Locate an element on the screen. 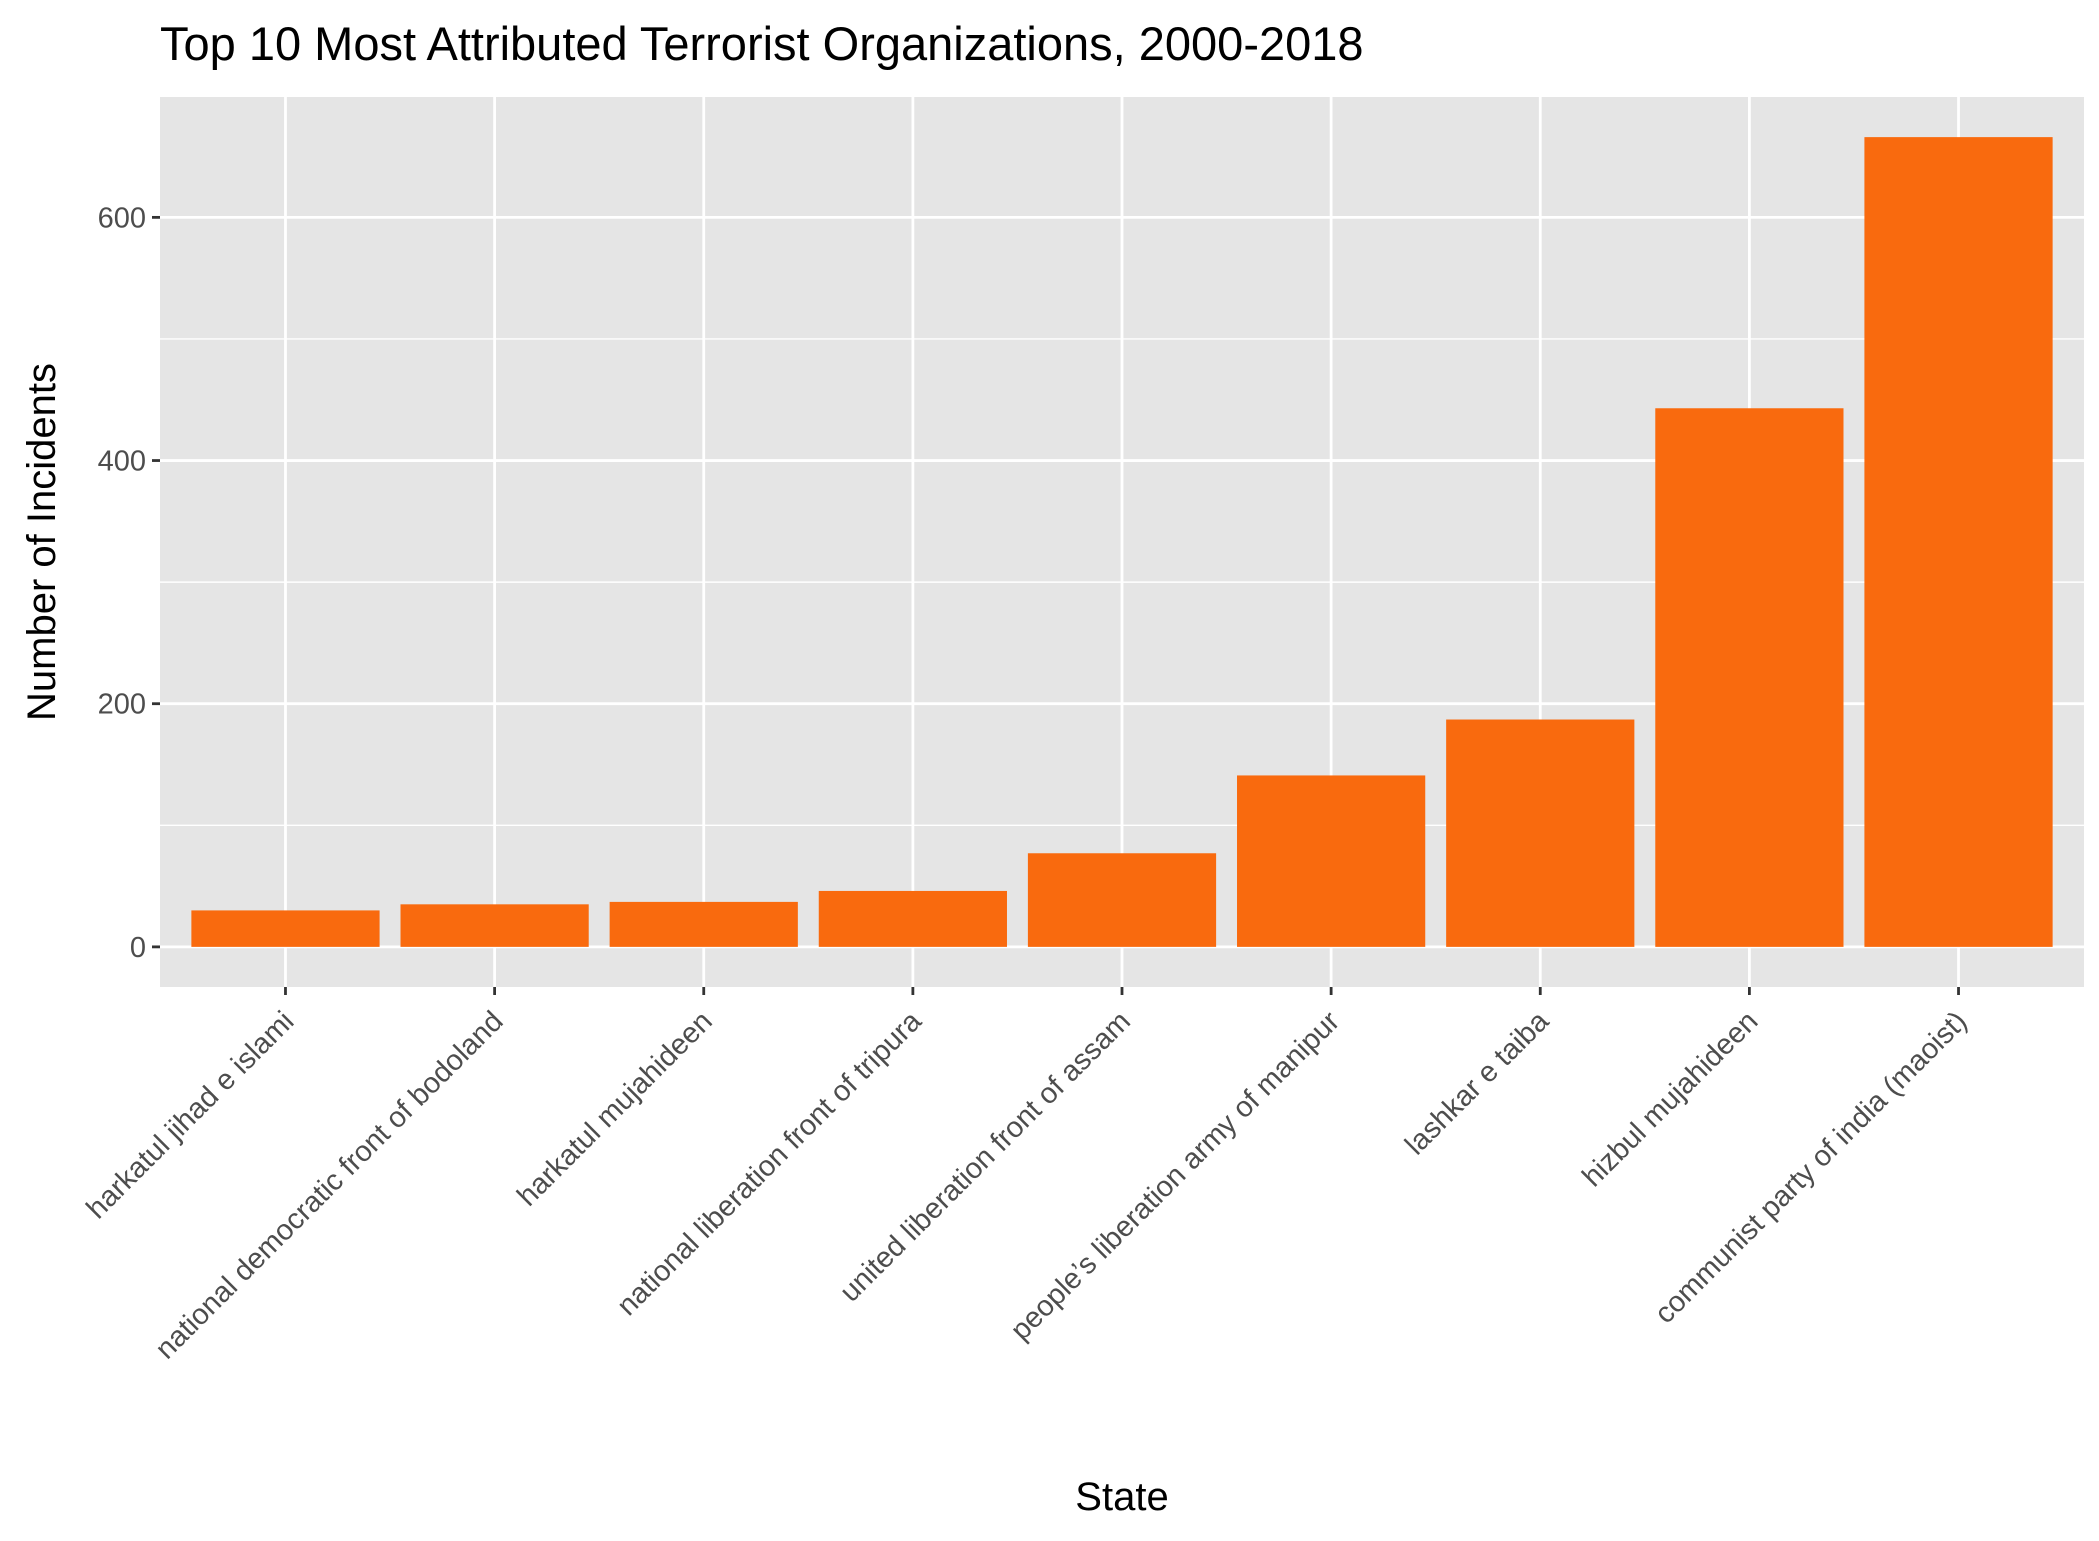 The width and height of the screenshot is (2099, 1541). x-tick-label: national democratic front of bodoland is located at coordinates (329, 1185).